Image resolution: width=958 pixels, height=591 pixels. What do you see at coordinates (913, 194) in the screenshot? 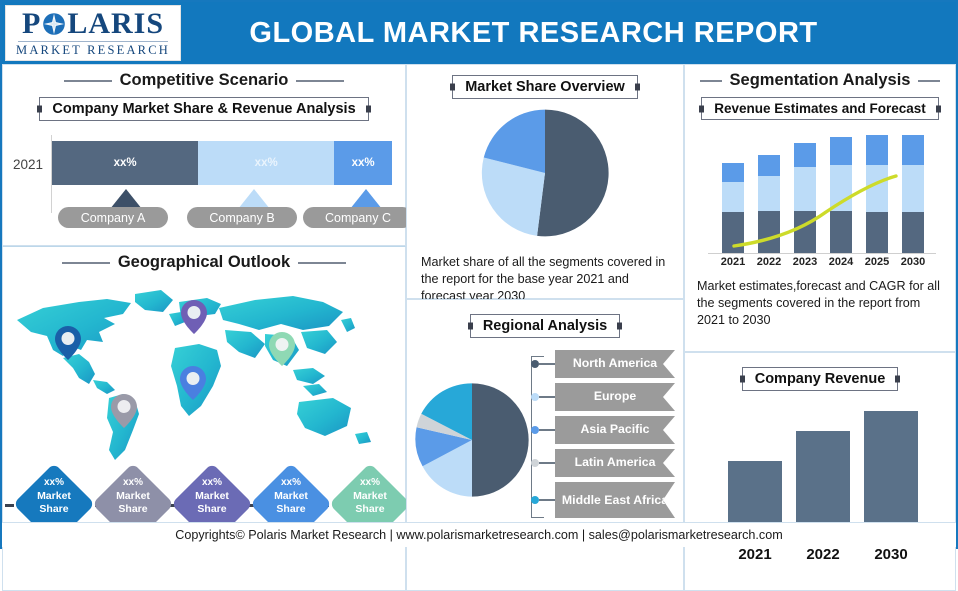
I see `stacked-bar-2030` at bounding box center [913, 194].